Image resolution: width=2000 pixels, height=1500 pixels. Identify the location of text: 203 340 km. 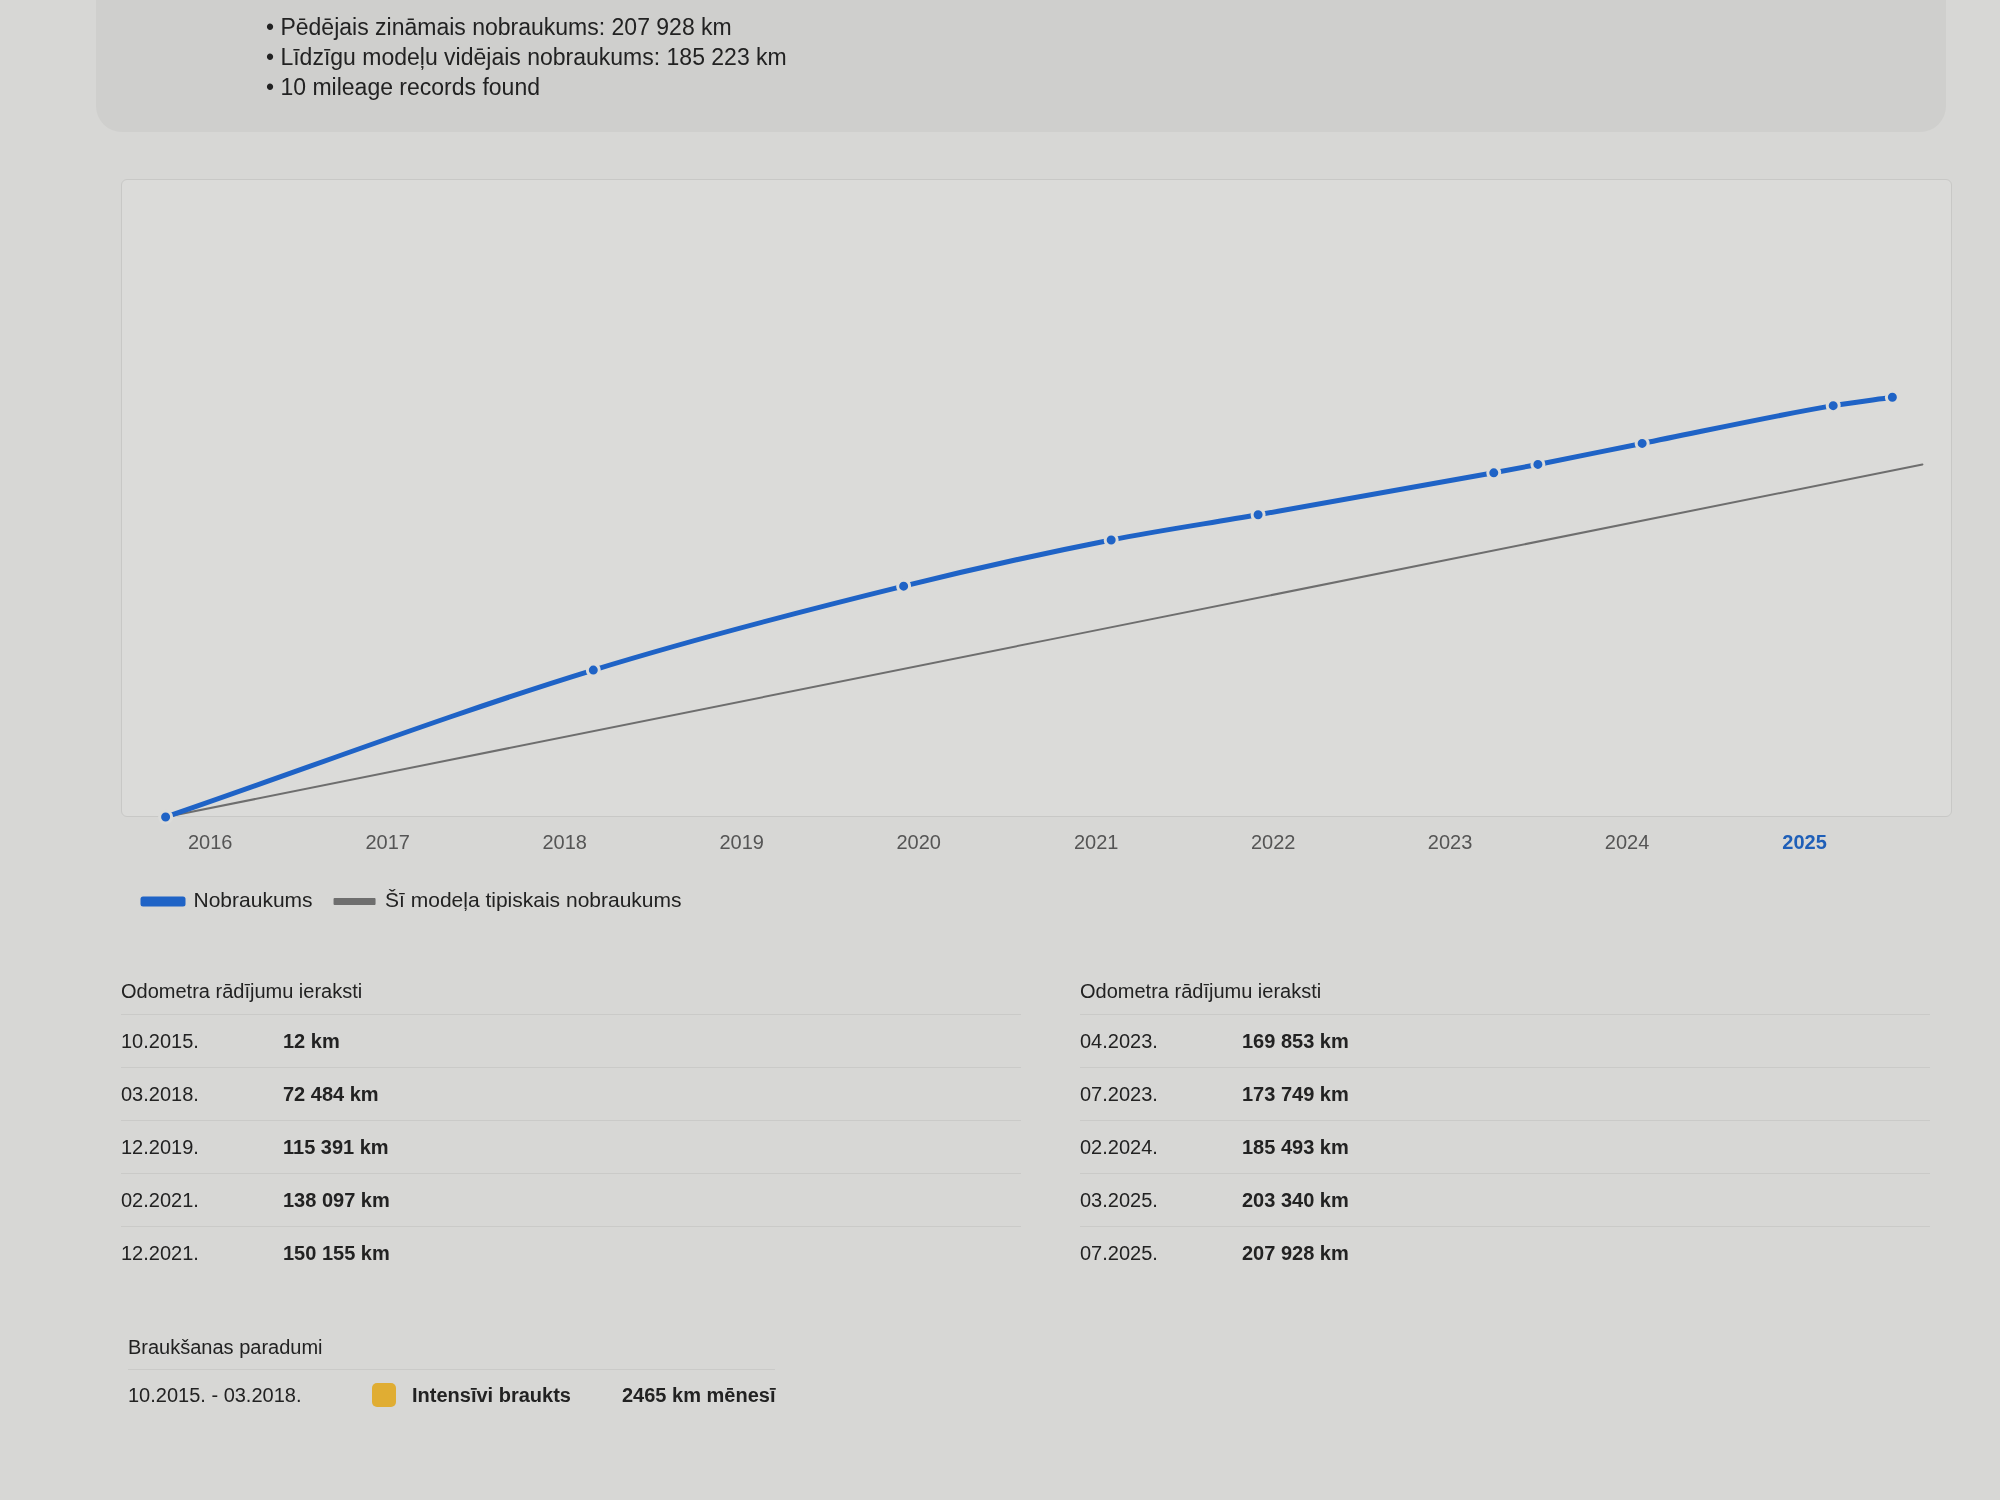
(1295, 1200).